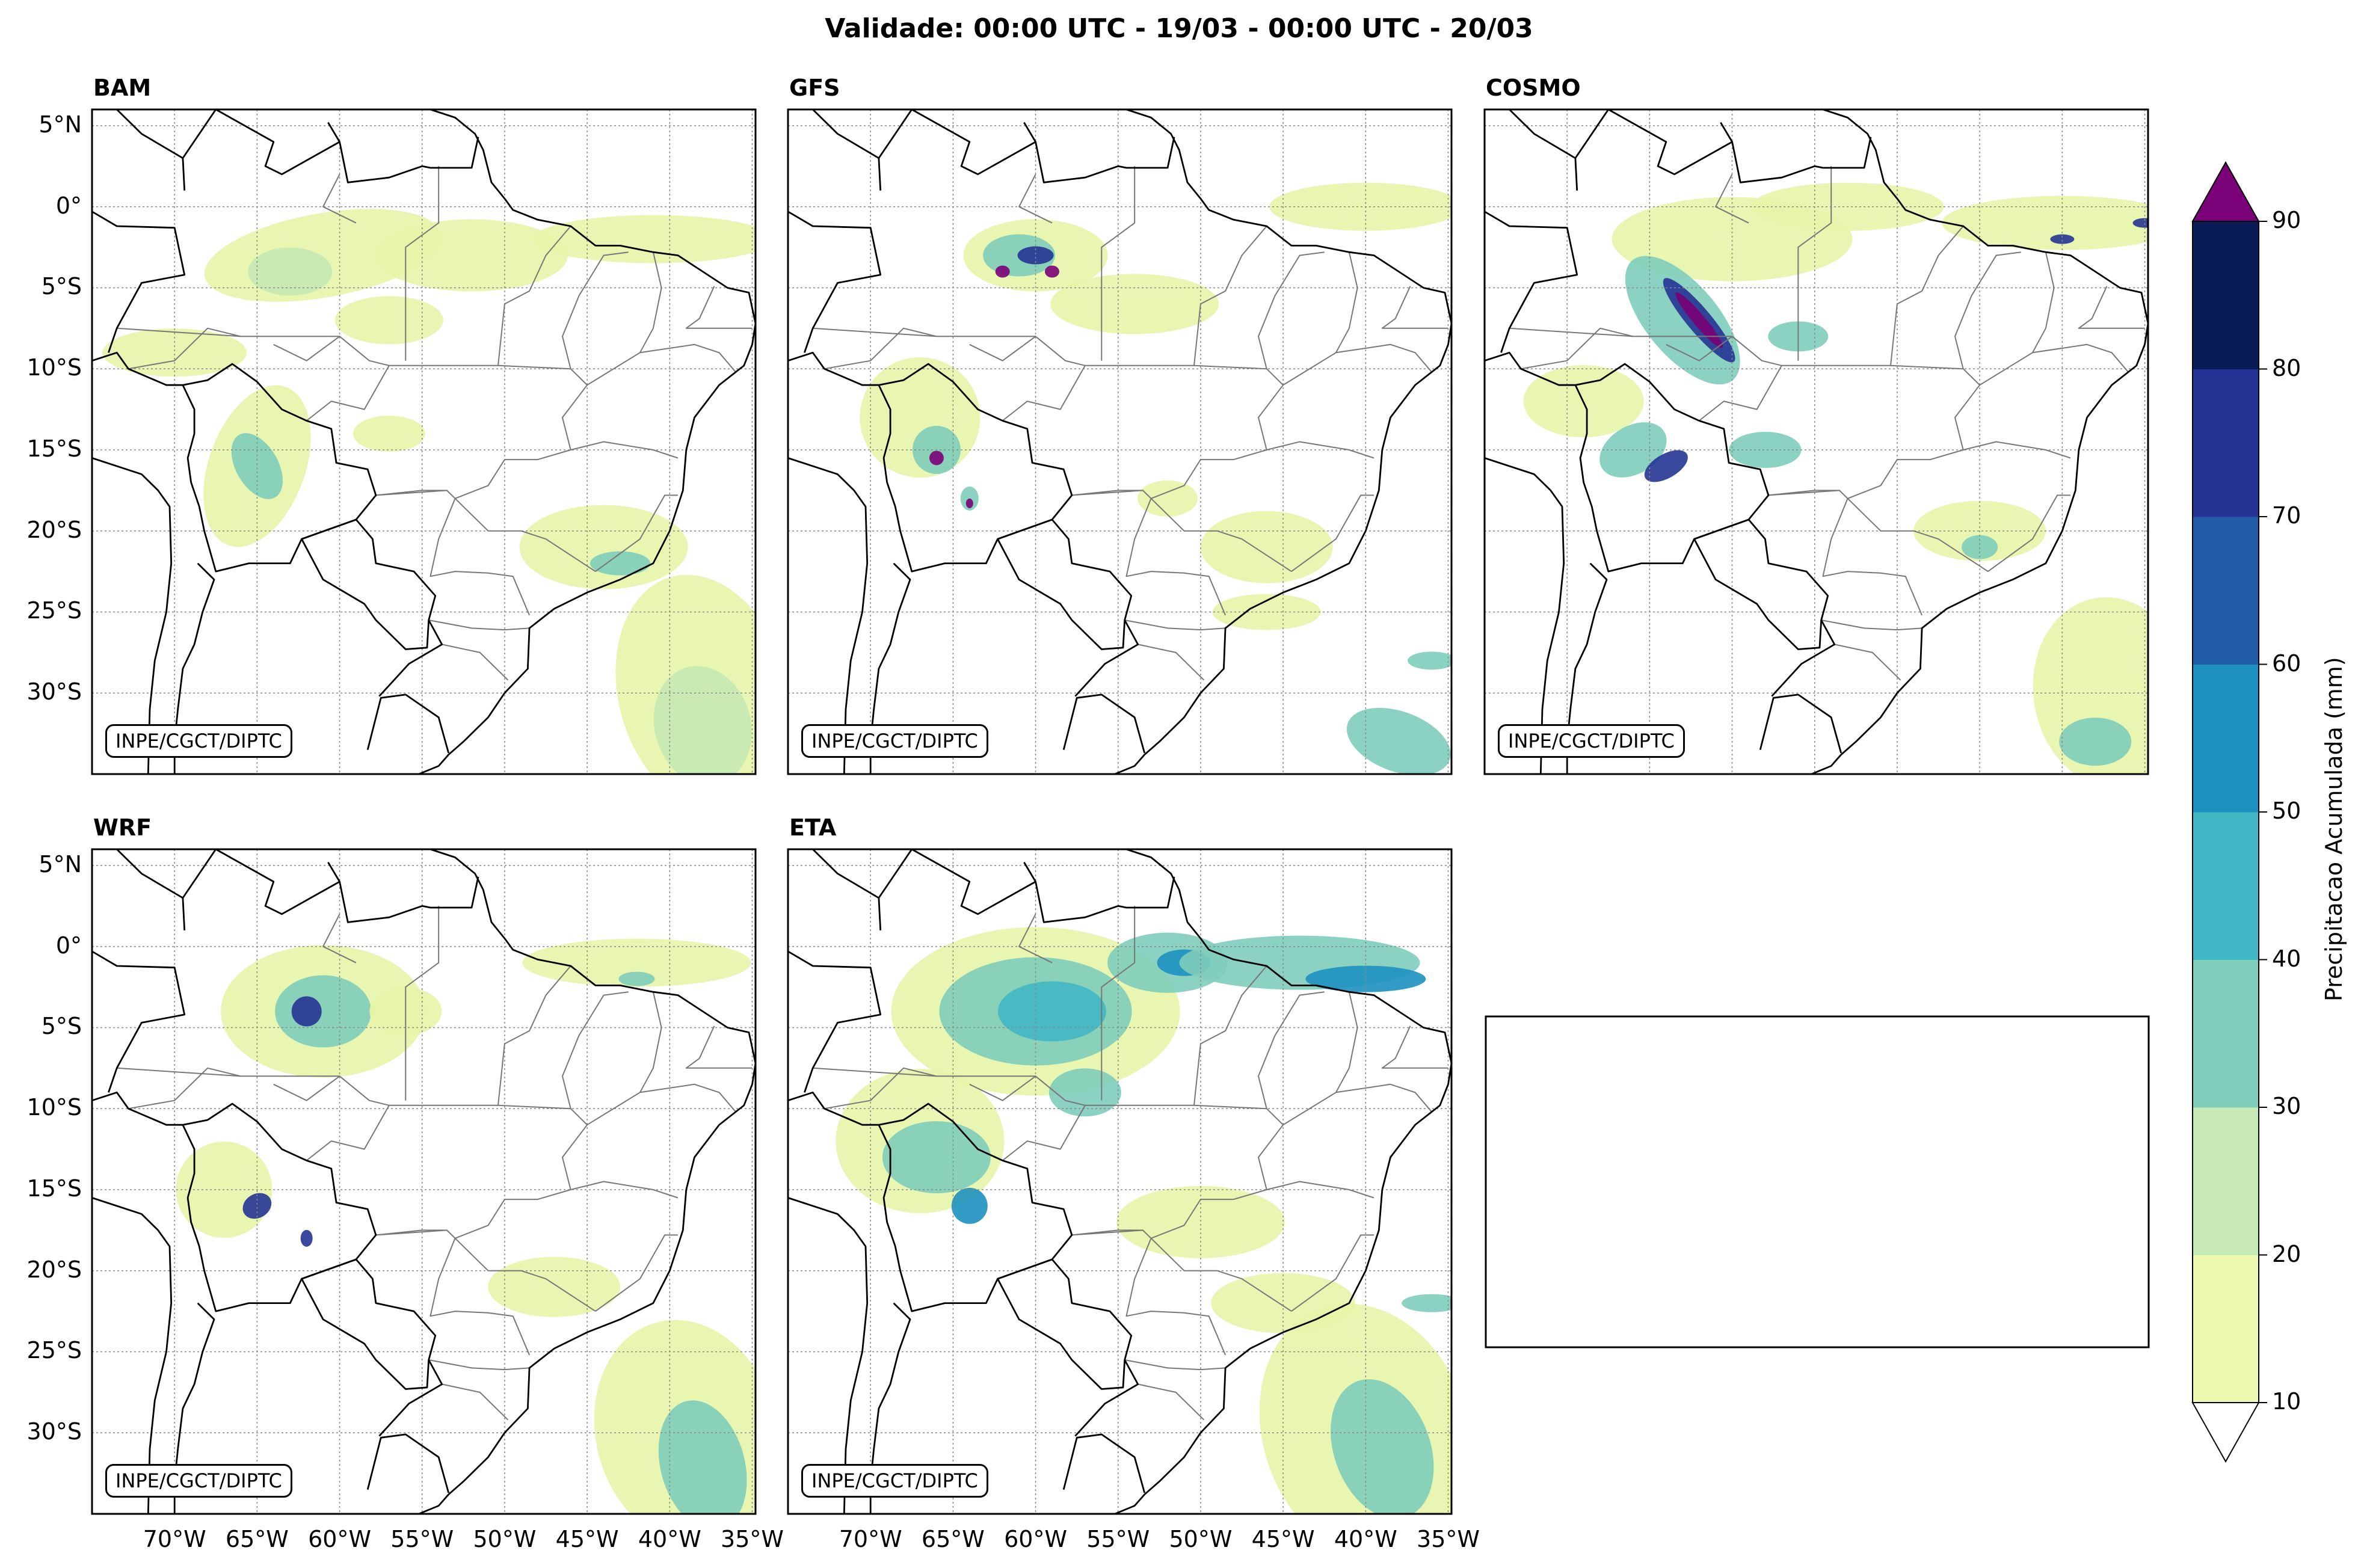 This screenshot has width=2358, height=1568. Describe the element at coordinates (813, 828) in the screenshot. I see `panel-title: ETA` at that location.